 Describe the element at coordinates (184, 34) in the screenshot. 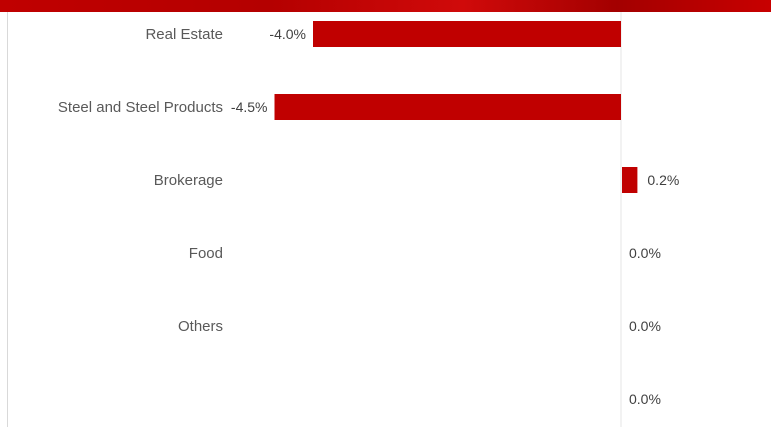

I see `category-label: Real Estate` at that location.